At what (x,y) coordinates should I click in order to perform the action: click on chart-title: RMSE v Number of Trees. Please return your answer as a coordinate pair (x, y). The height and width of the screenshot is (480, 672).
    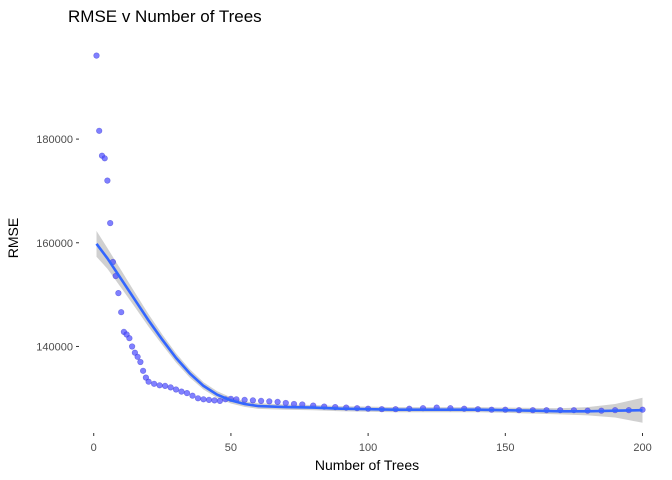
    Looking at the image, I should click on (165, 16).